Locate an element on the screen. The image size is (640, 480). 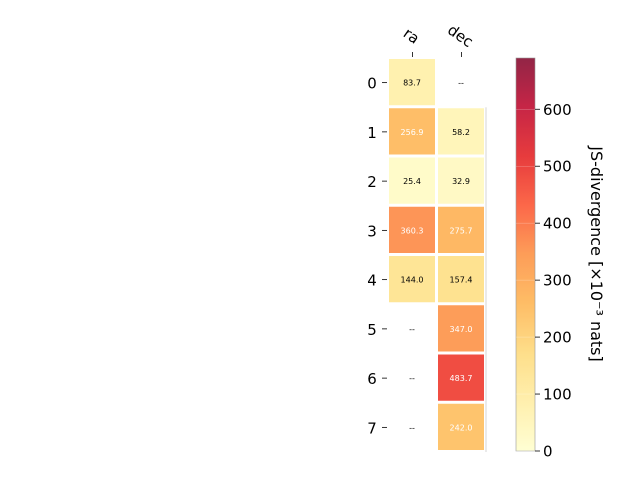
x-tick-label: ra is located at coordinates (411, 36).